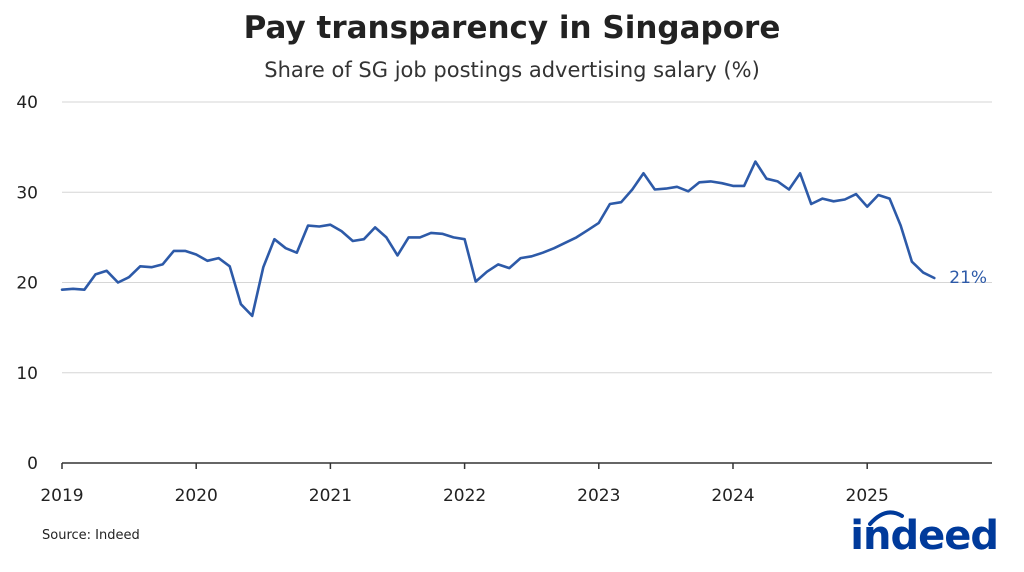 The height and width of the screenshot is (572, 1024). What do you see at coordinates (196, 496) in the screenshot?
I see `x-tick-label: 2020` at bounding box center [196, 496].